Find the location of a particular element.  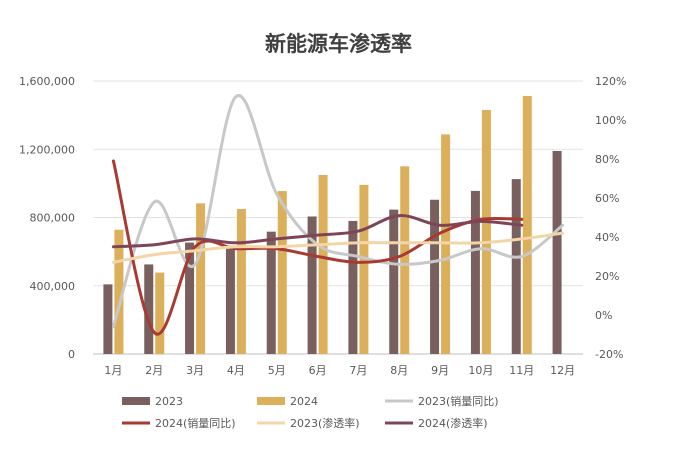

x-tick-label: 4月 is located at coordinates (236, 370).